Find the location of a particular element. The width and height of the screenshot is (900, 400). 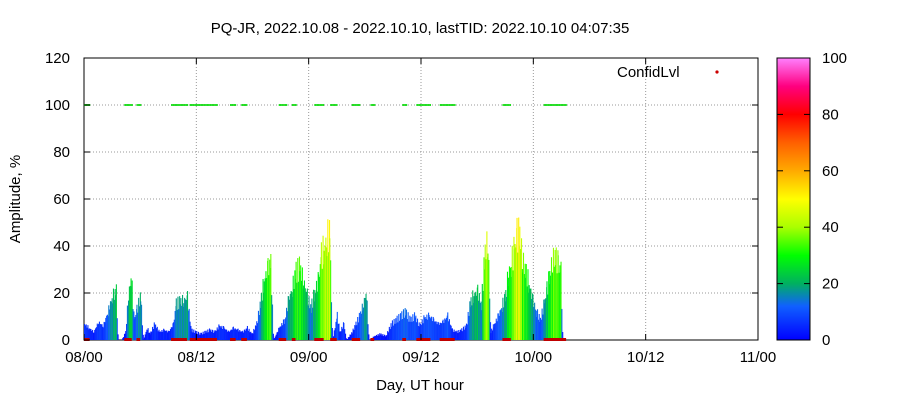

x-tick-label: 11/00 is located at coordinates (758, 357).